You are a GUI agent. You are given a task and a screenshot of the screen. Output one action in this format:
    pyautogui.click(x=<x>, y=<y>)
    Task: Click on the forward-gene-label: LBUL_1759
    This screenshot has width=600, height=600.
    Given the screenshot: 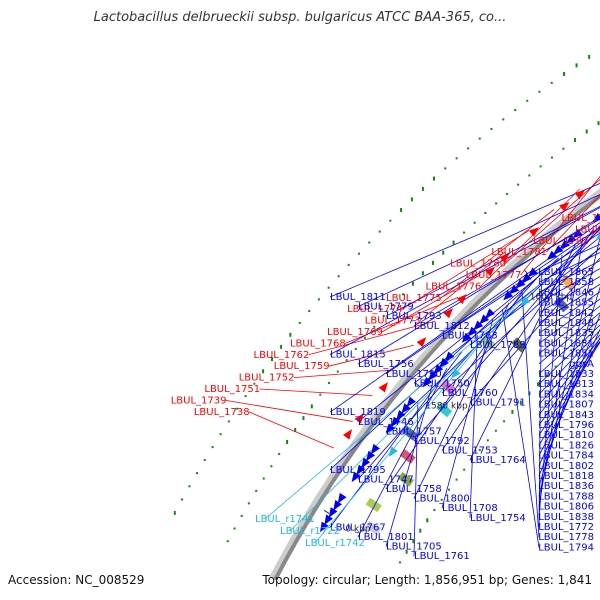 What is the action you would take?
    pyautogui.click(x=302, y=366)
    